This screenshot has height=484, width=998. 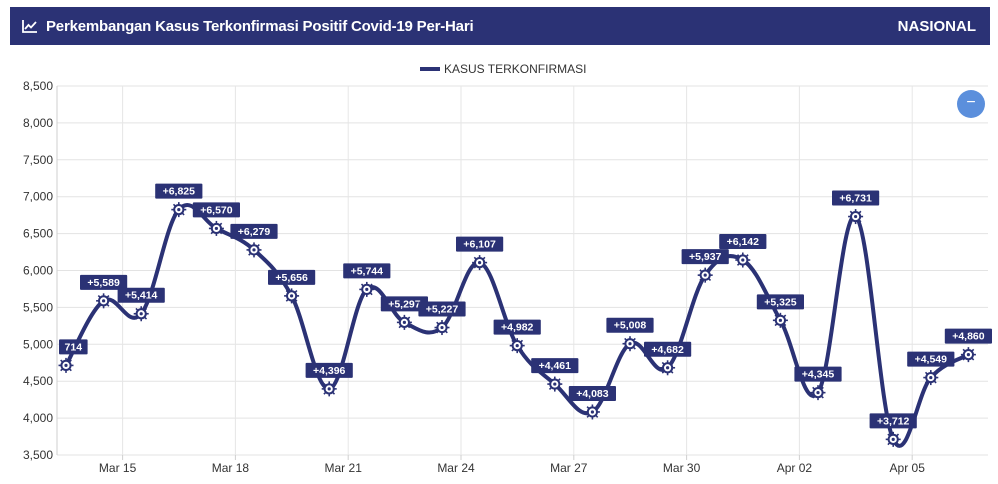 What do you see at coordinates (893, 421) in the screenshot?
I see `data-label-text: +3,712` at bounding box center [893, 421].